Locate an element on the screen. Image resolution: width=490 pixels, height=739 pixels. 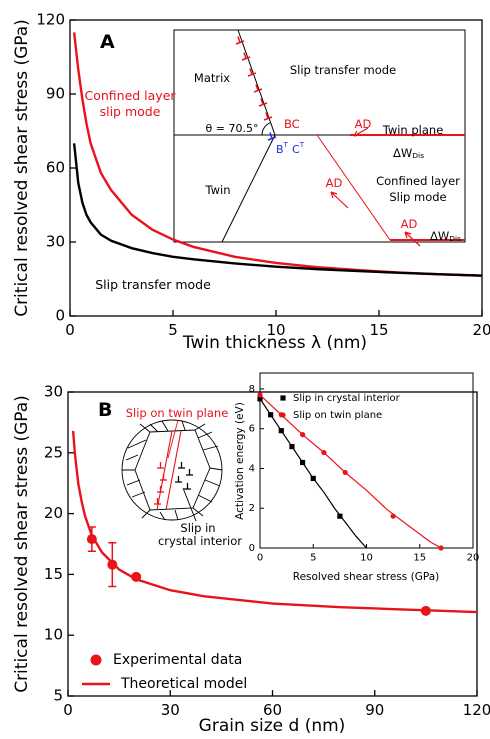
y-tick-label: 10 is located at coordinates (53, 635).